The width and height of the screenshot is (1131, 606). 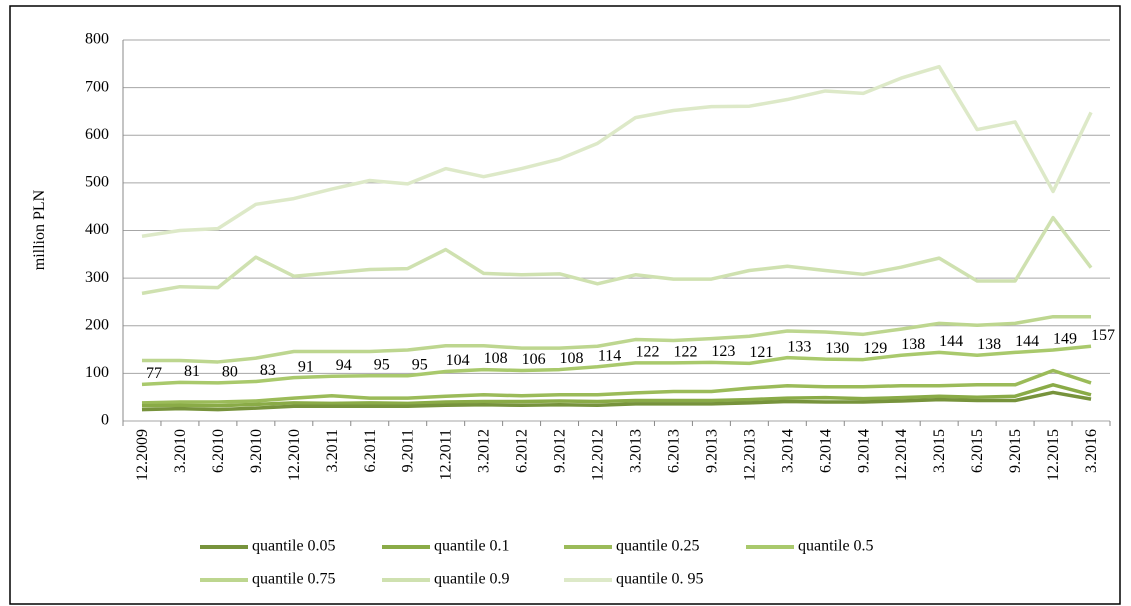 I want to click on data-label: 106, so click(x=534, y=359).